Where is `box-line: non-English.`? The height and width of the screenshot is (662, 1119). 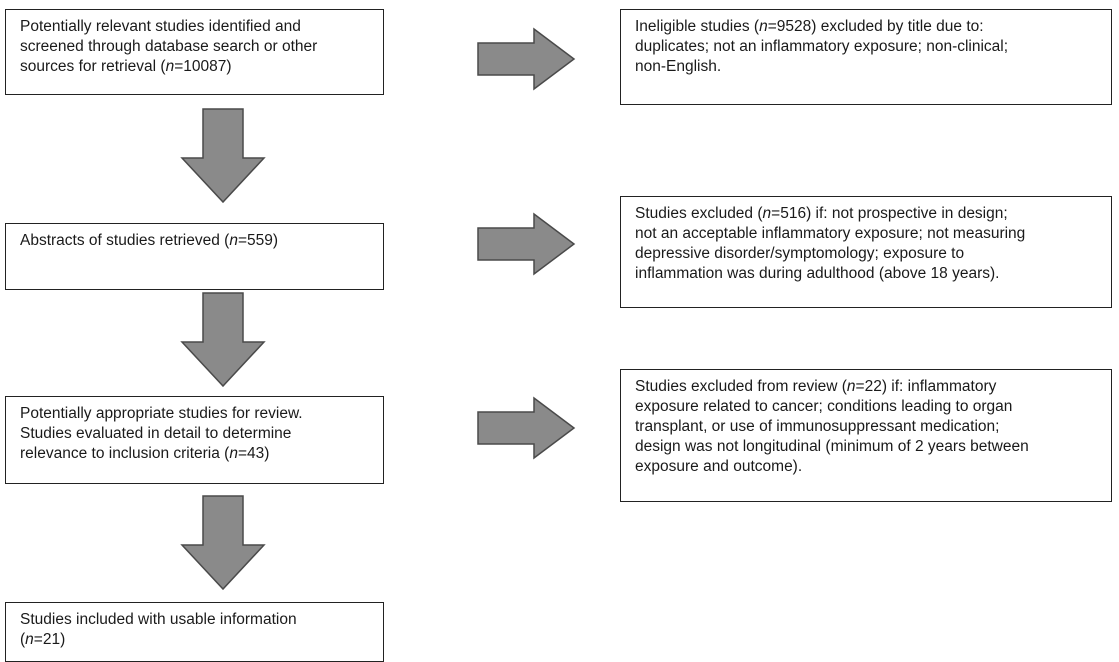
box-line: non-English. is located at coordinates (678, 66).